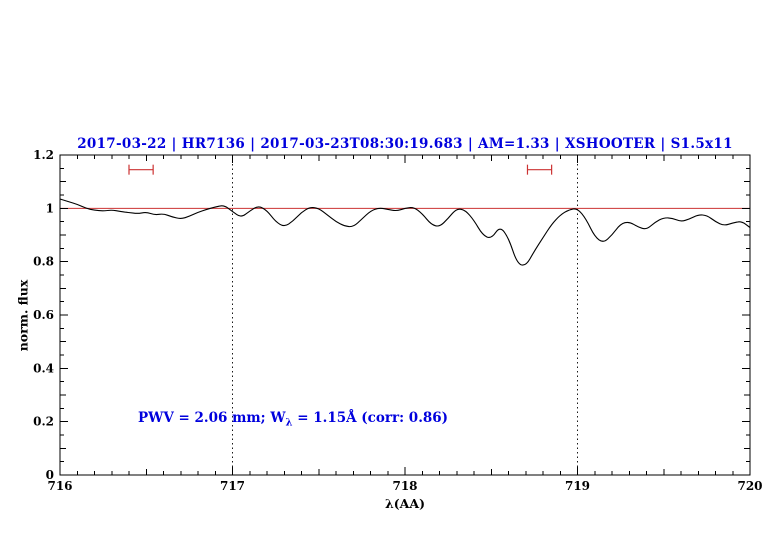  Describe the element at coordinates (370, 418) in the screenshot. I see `pwv-annotation-suffix: = 1.15Å (corr: 0.86)` at that location.